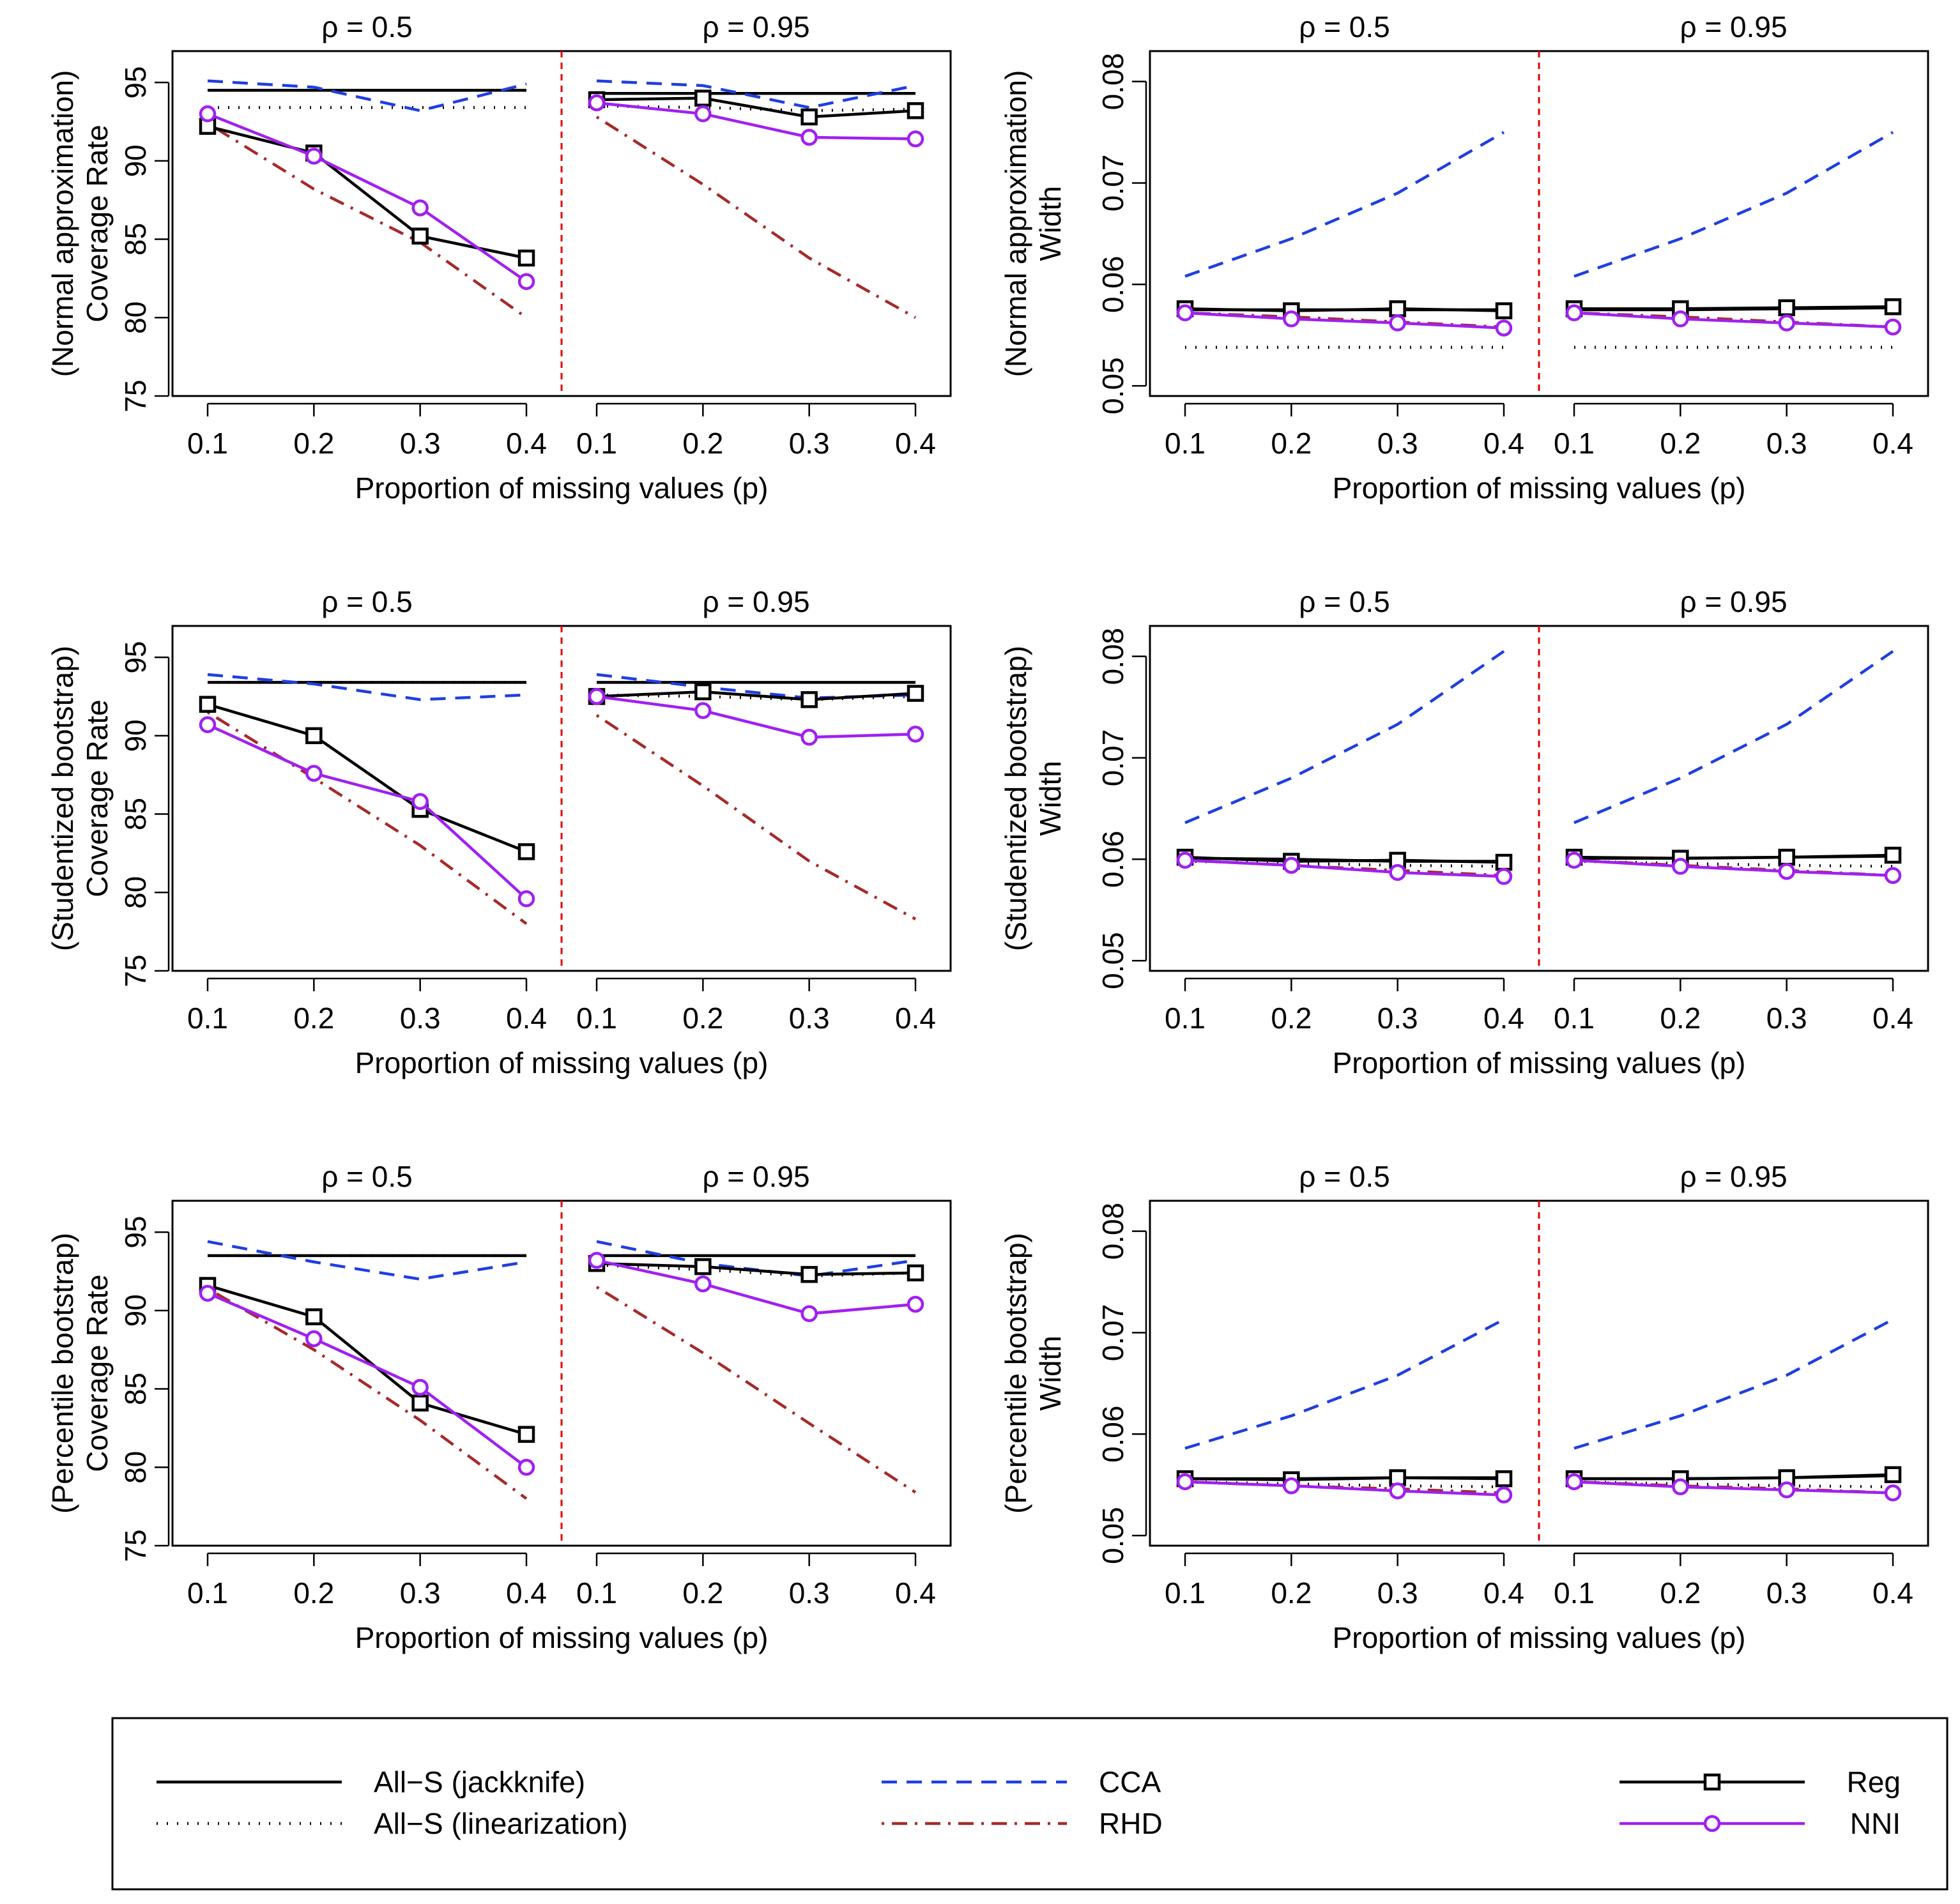  What do you see at coordinates (1760, 1823) in the screenshot?
I see `legend-item-nni: NNI` at bounding box center [1760, 1823].